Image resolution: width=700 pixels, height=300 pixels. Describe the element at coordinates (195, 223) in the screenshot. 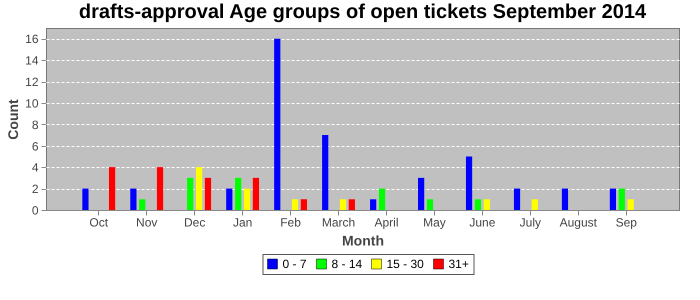

I see `x-tick-label: Dec` at that location.